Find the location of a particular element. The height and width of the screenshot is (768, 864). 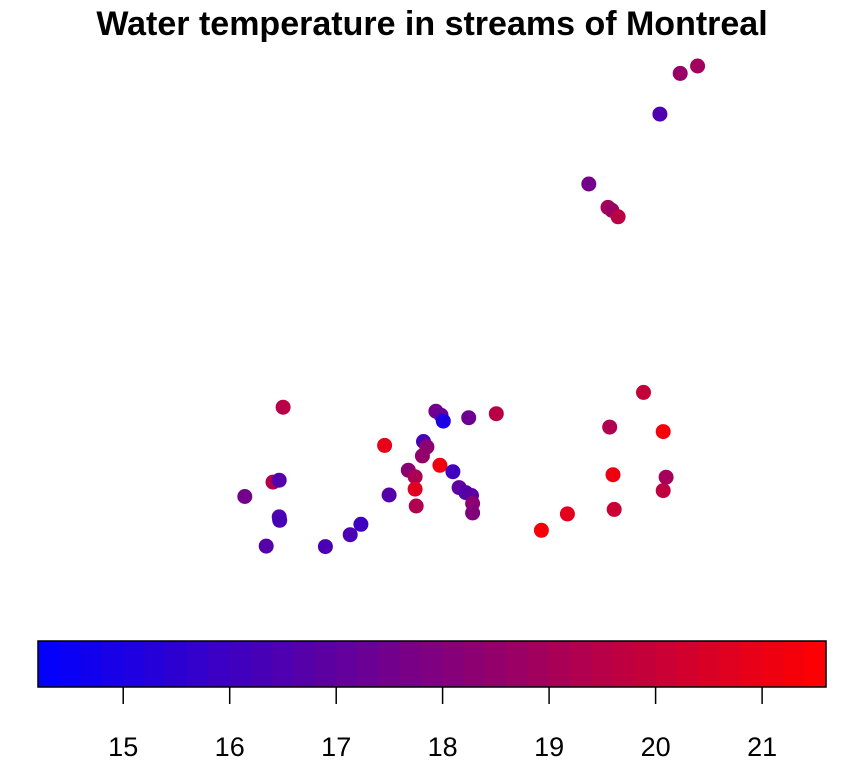

colorbar: 15 16 17 18 19 20 21 is located at coordinates (432, 701).